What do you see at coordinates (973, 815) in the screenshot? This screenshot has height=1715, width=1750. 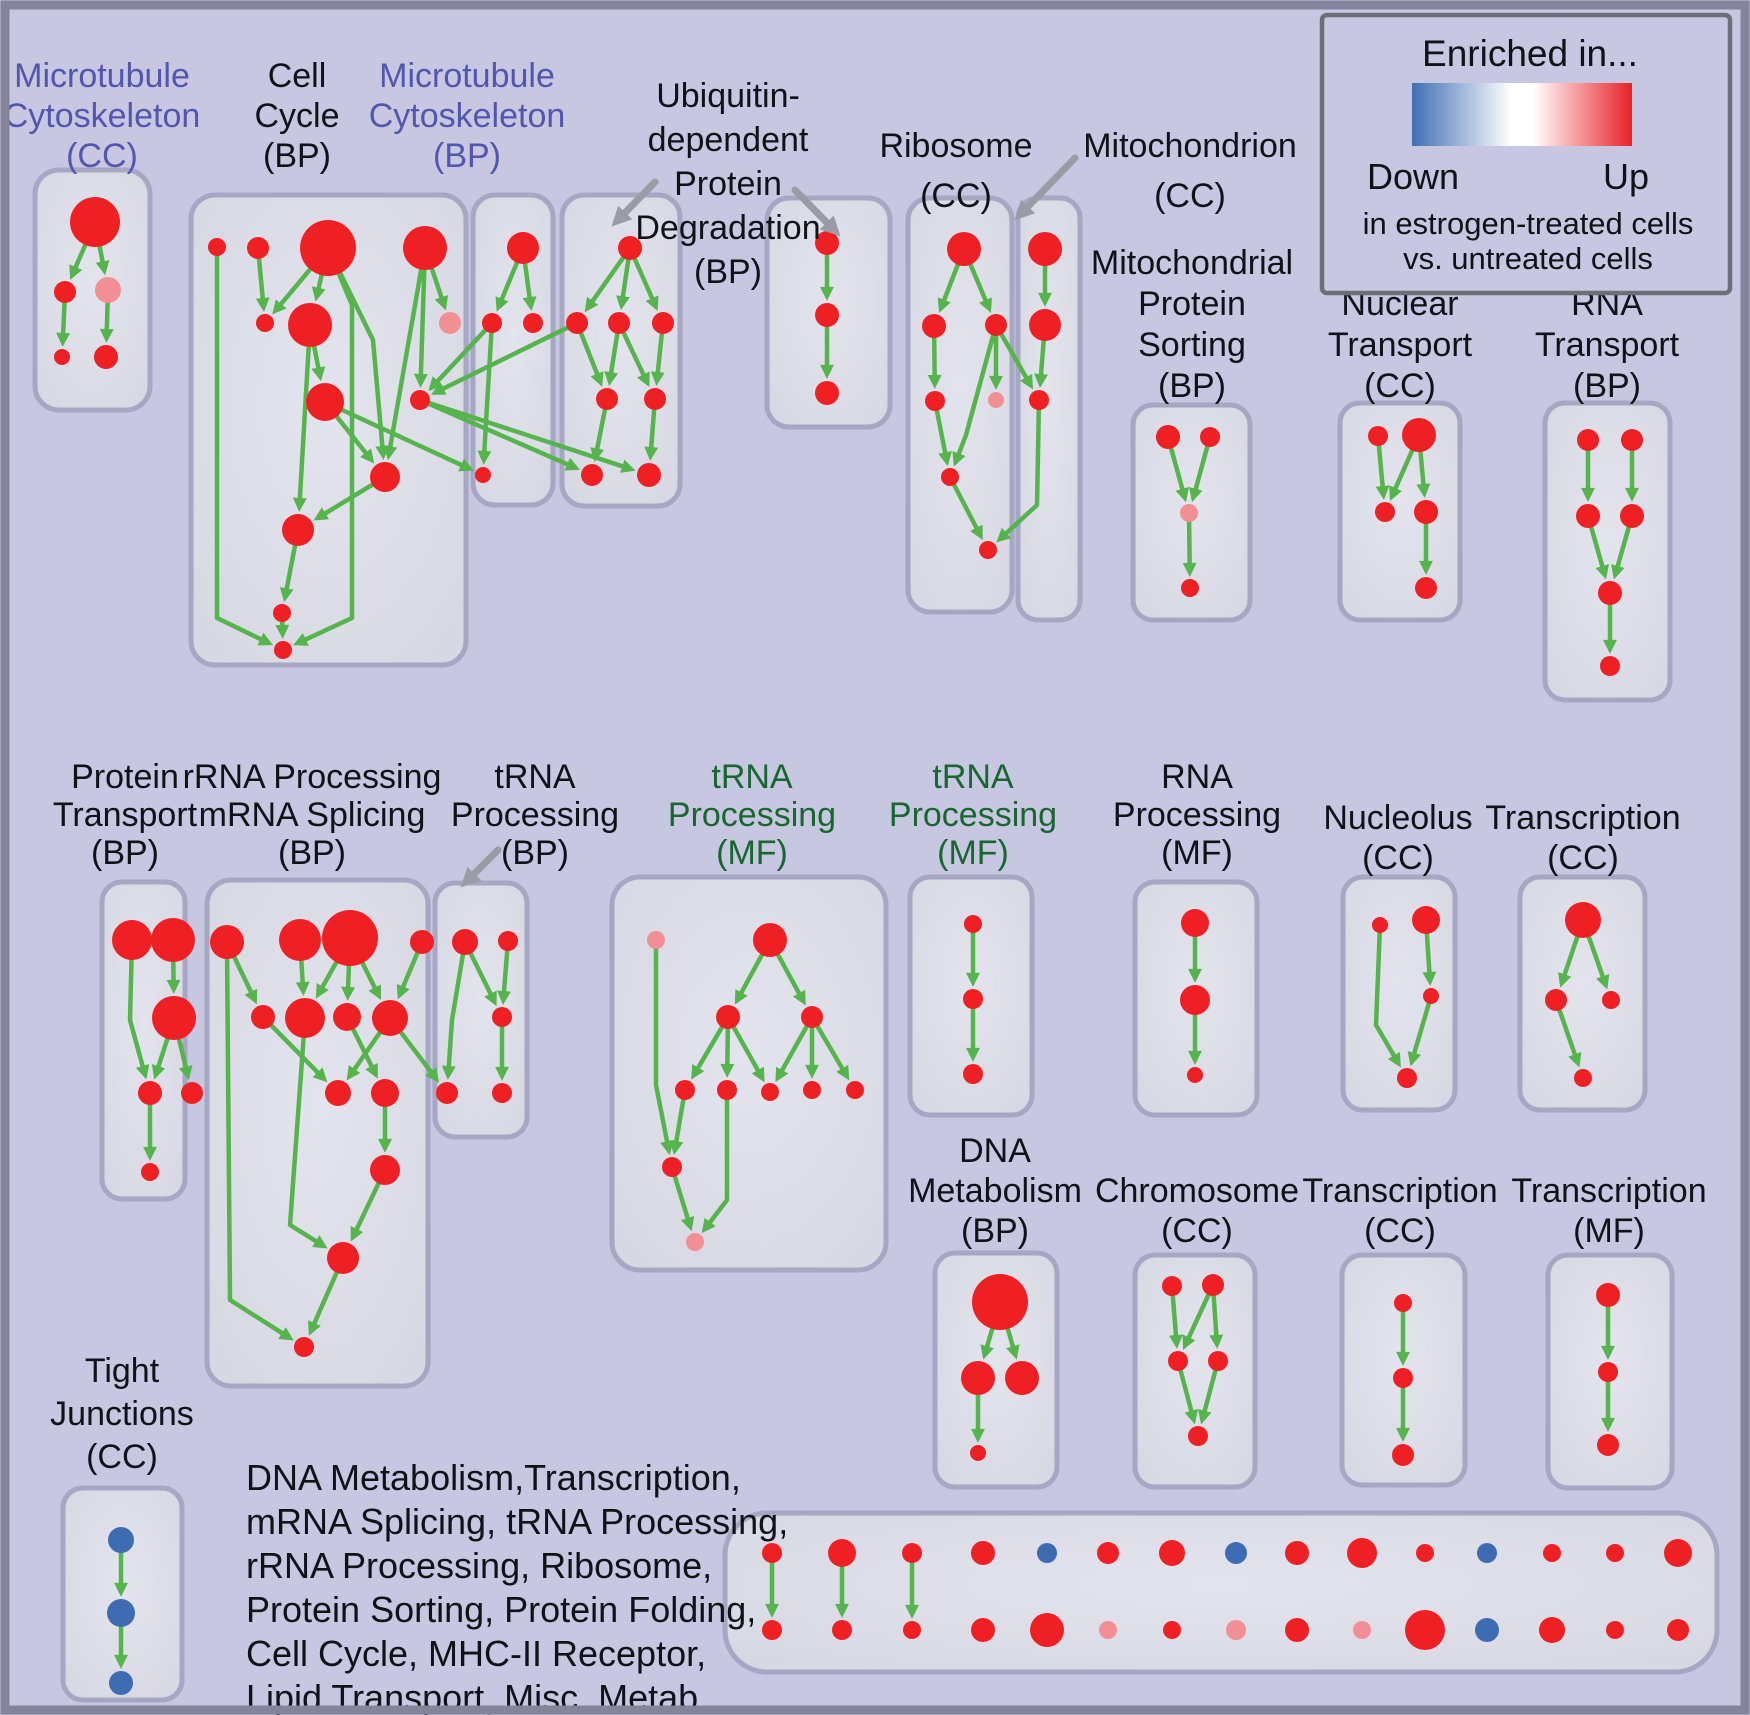 I see `cluster-label-trna-processing-mf-2-line1: Processing` at bounding box center [973, 815].